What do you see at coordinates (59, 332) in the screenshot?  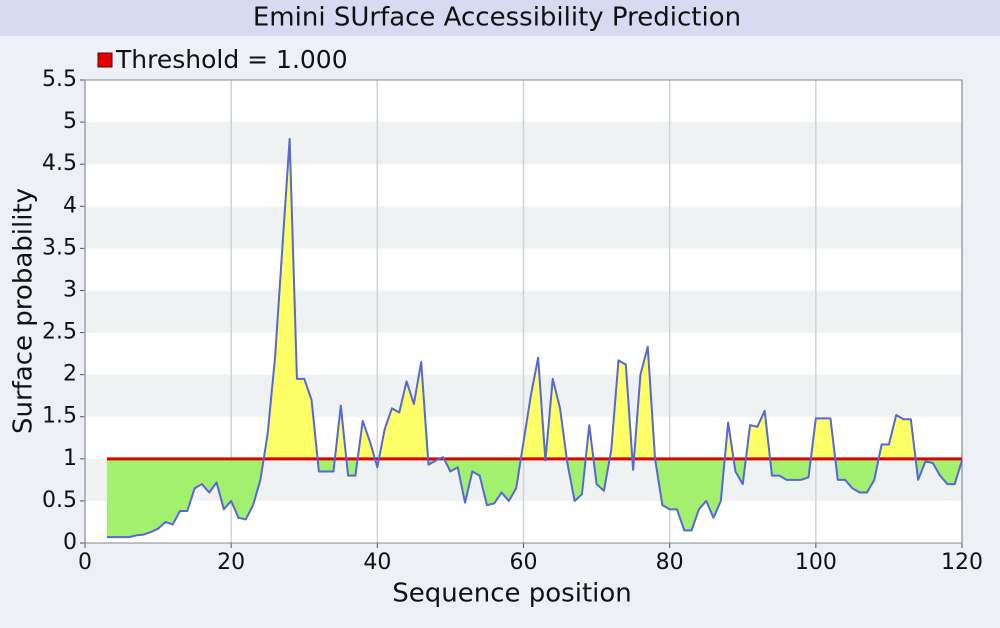 I see `y-tick-label: 2.5` at bounding box center [59, 332].